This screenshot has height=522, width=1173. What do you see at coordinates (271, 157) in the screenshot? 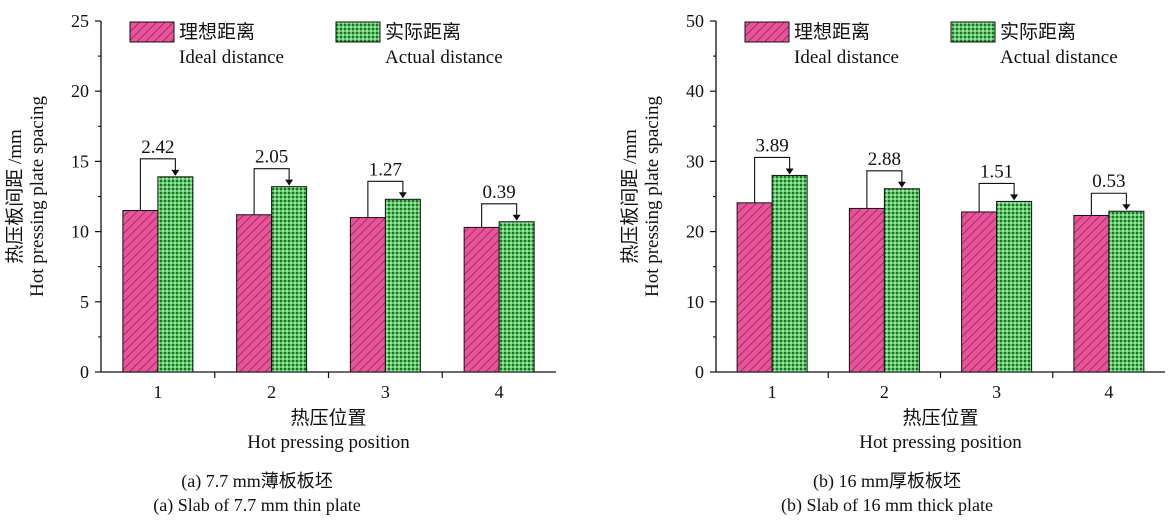
I see `difference-label: 2.05` at bounding box center [271, 157].